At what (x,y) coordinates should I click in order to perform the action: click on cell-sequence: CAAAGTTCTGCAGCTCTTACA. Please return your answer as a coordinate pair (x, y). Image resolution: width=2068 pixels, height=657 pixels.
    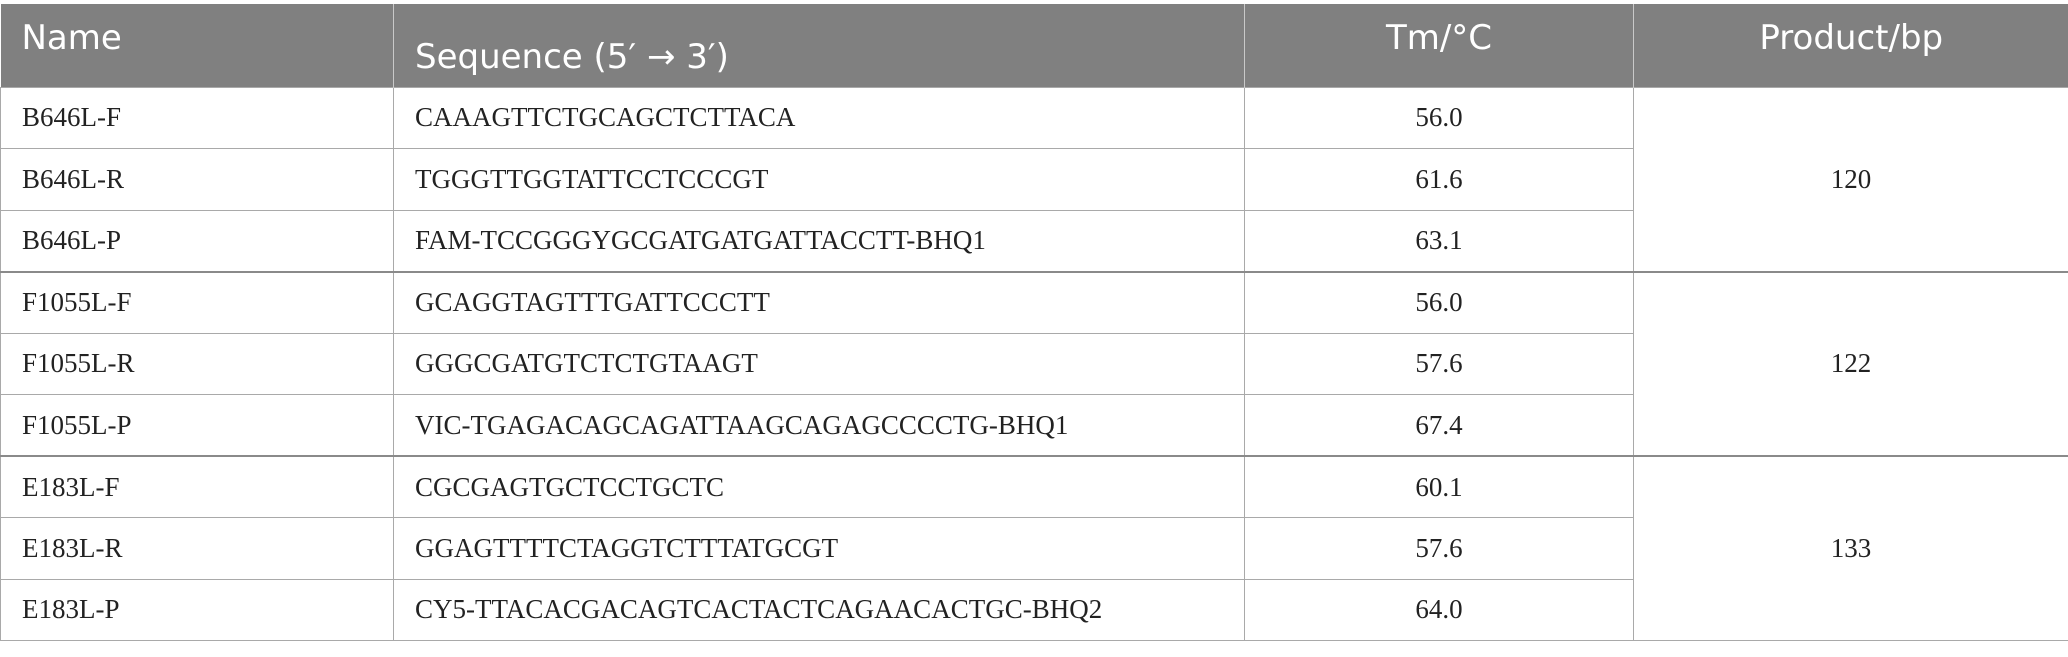
    Looking at the image, I should click on (819, 117).